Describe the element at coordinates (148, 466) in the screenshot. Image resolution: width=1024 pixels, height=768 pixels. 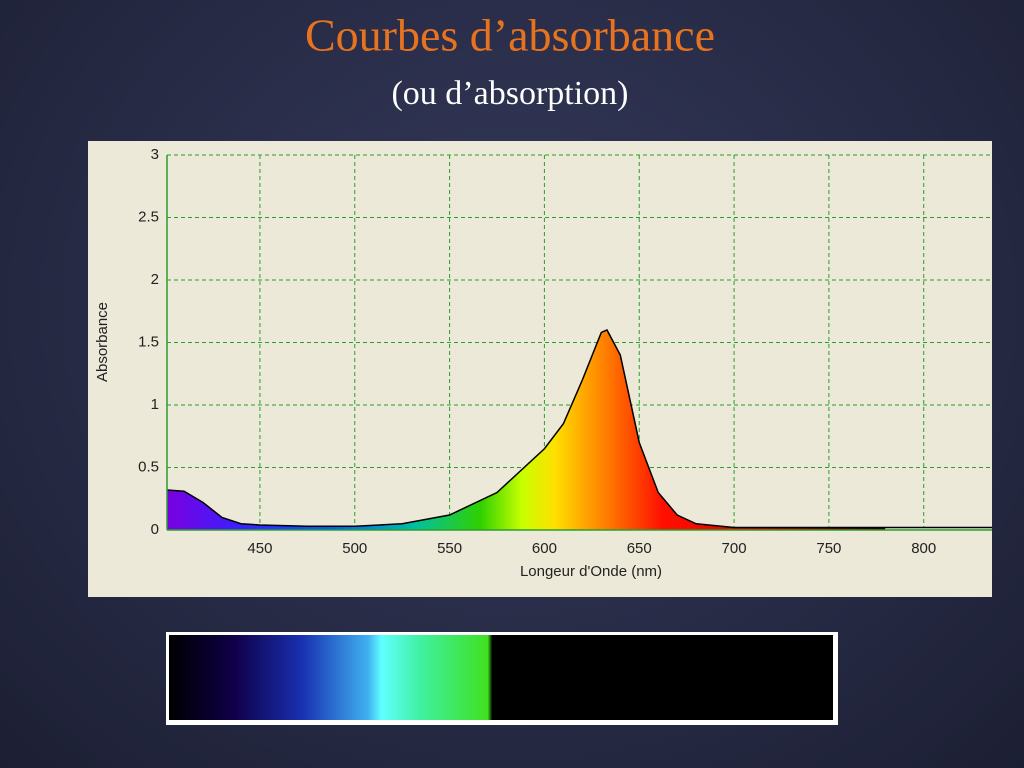
I see `y-tick-label: 0.5` at that location.